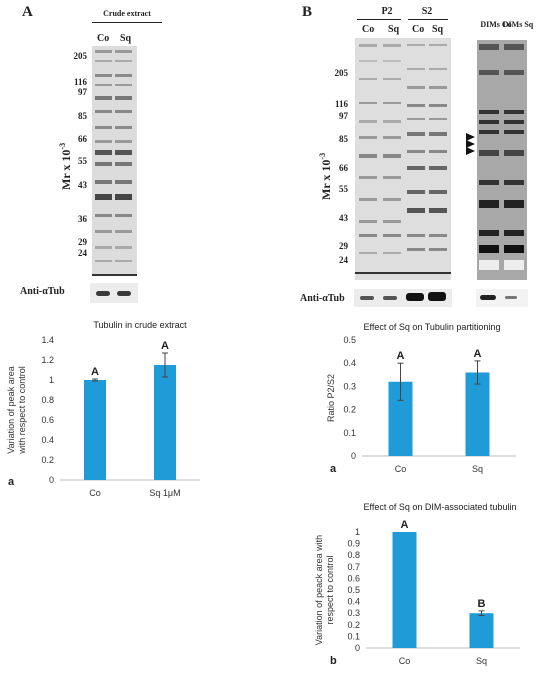 This screenshot has width=550, height=675. What do you see at coordinates (502, 160) in the screenshot?
I see `panel-b-dims-gel` at bounding box center [502, 160].